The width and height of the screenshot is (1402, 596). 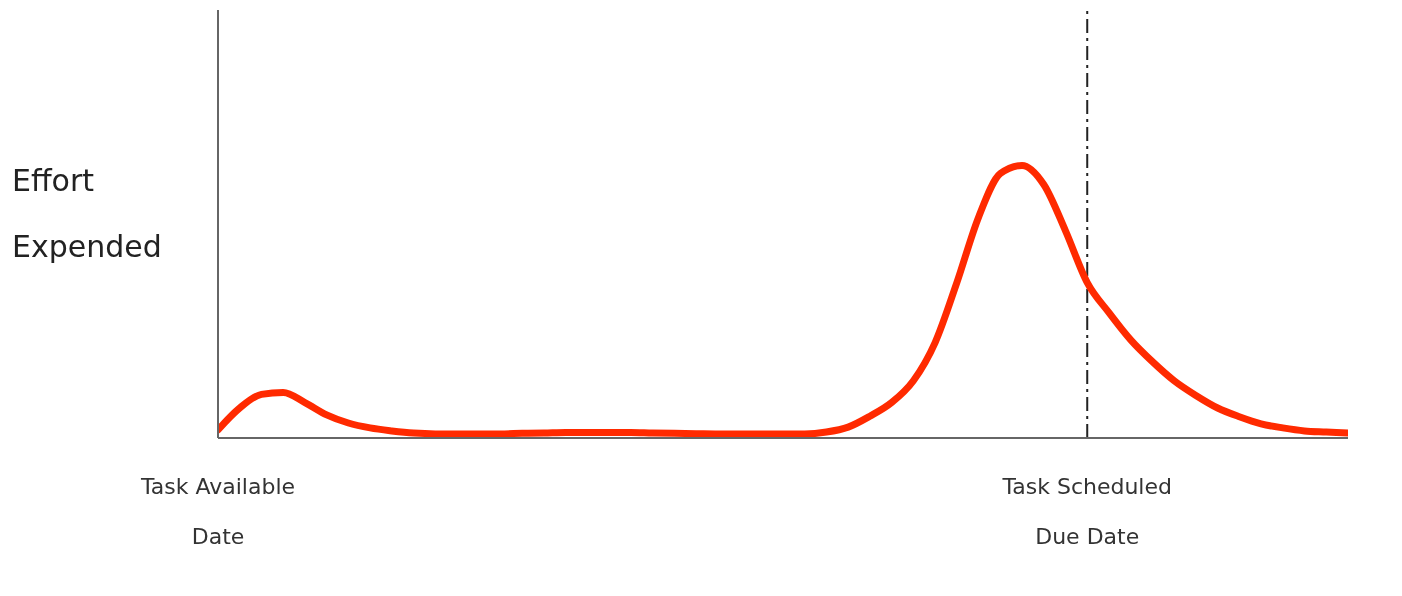 What do you see at coordinates (217, 511) in the screenshot?
I see `x-tick-label: Task Available Date` at bounding box center [217, 511].